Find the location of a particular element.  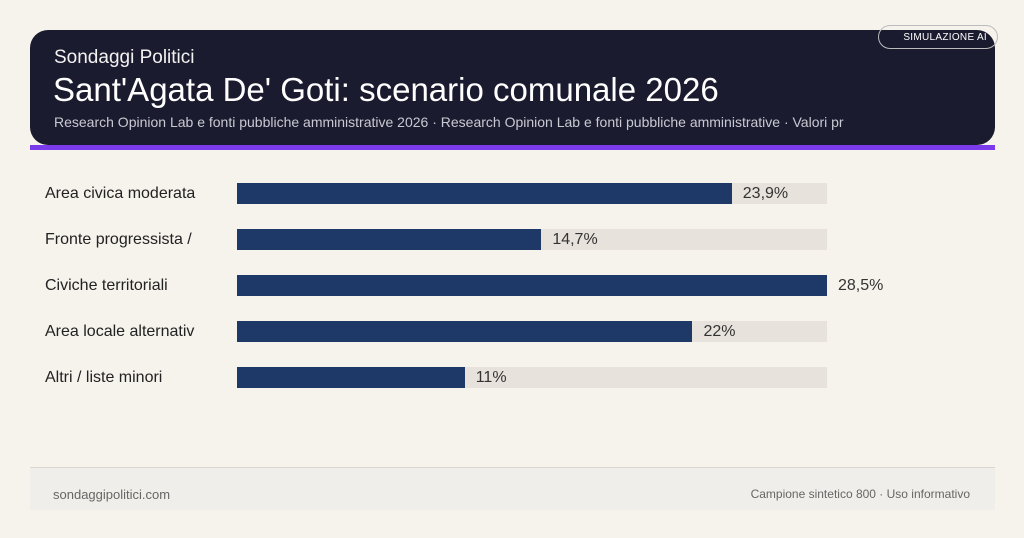

value-label: 28,5% is located at coordinates (861, 285).